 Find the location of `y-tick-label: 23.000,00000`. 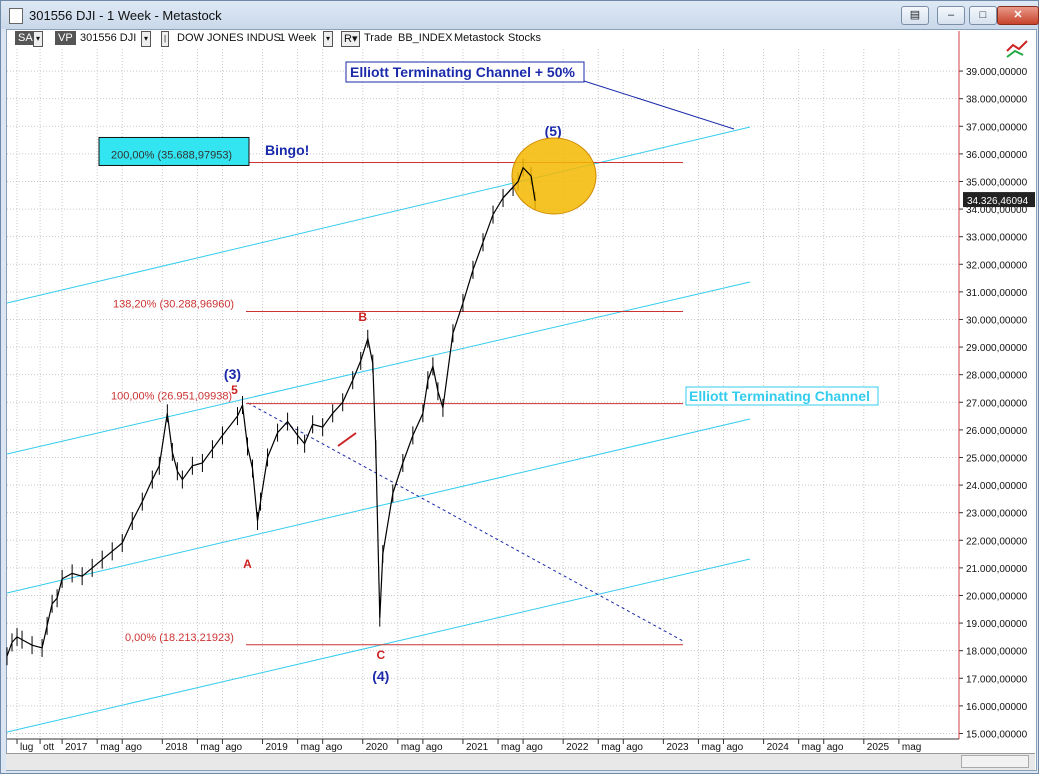

y-tick-label: 23.000,00000 is located at coordinates (997, 514).